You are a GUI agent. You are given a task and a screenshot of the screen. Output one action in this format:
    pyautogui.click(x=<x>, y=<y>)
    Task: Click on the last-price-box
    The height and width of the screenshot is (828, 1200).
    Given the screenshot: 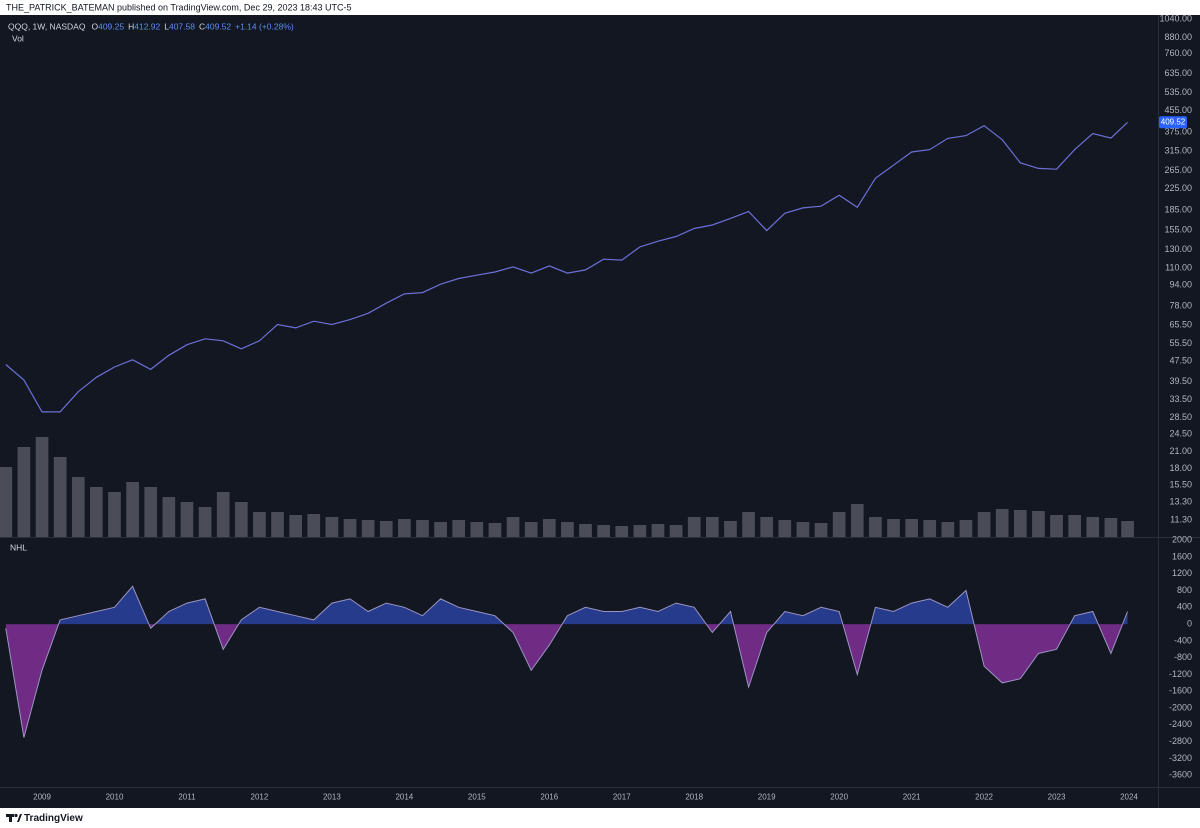 What is the action you would take?
    pyautogui.click(x=1173, y=122)
    